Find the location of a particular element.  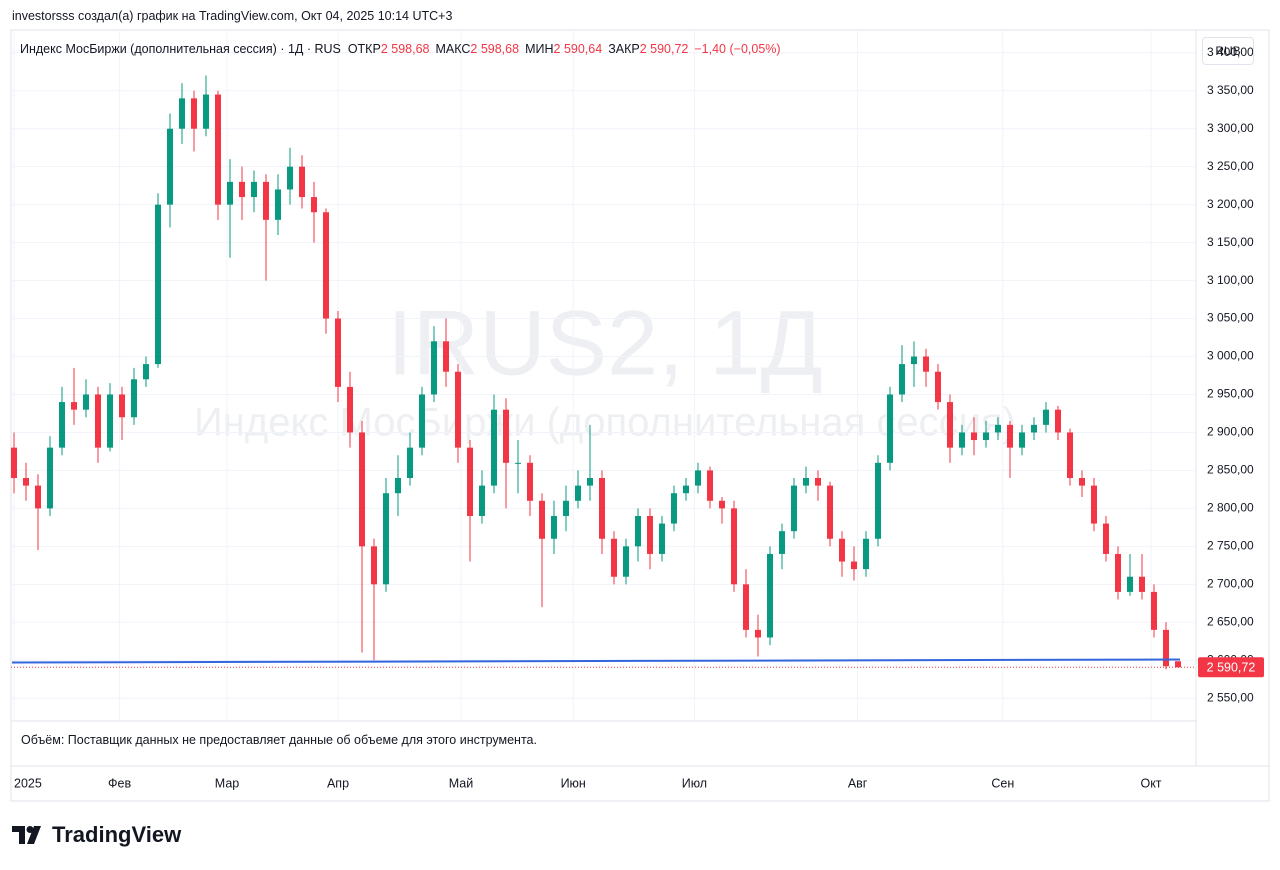

y-tick-label: 2 550,00 is located at coordinates (1230, 697).